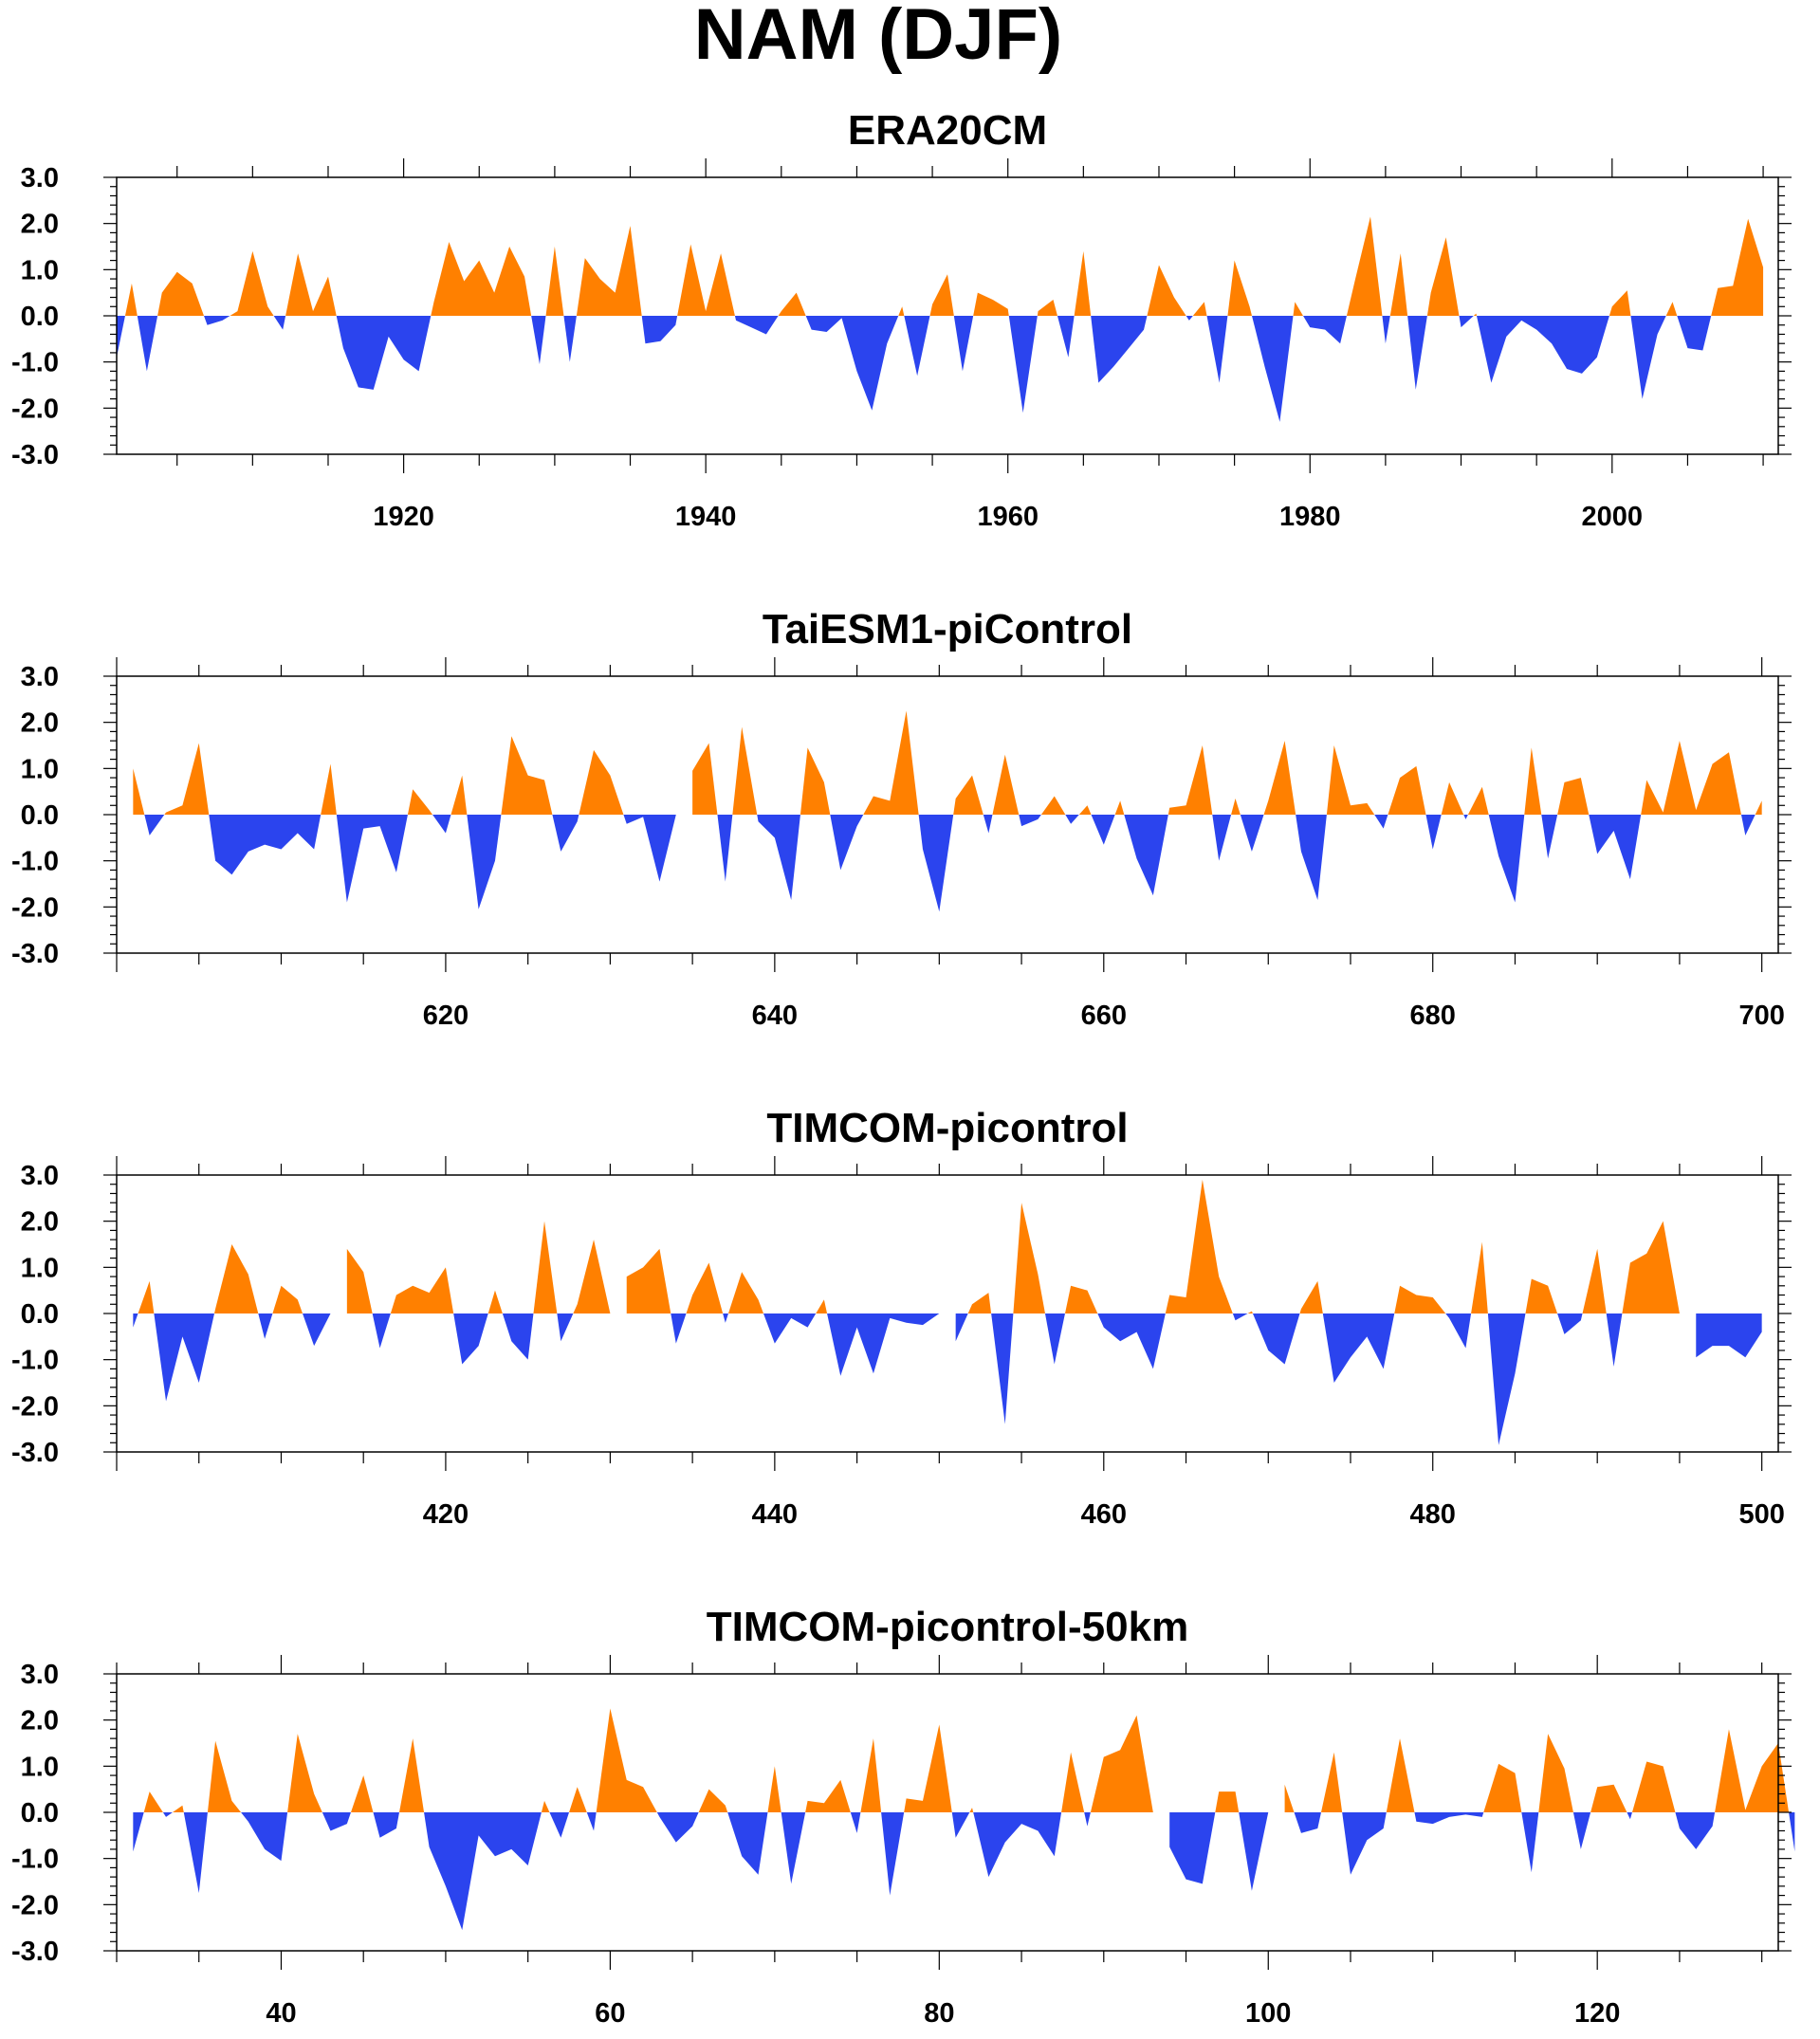 The height and width of the screenshot is (2039, 1820). Describe the element at coordinates (775, 1515) in the screenshot. I see `x-tick-label: 440` at that location.